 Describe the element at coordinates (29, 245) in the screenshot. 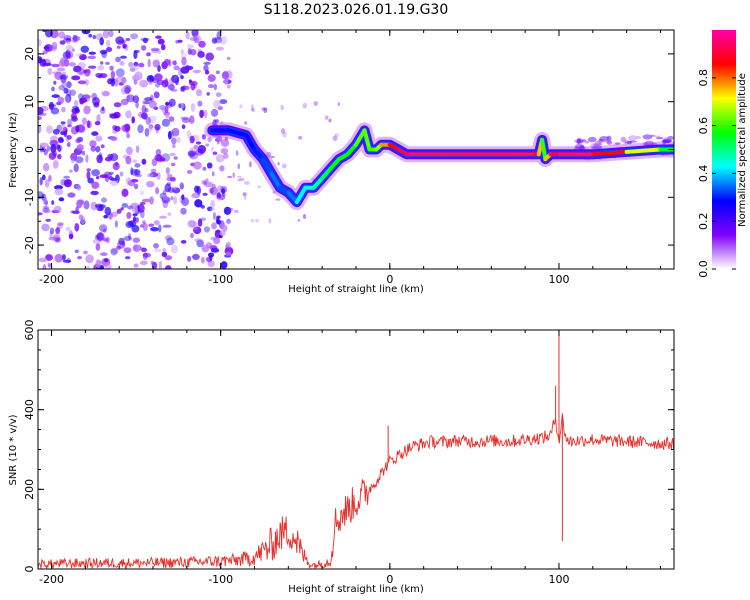

I see `y-tick-label: -20` at that location.